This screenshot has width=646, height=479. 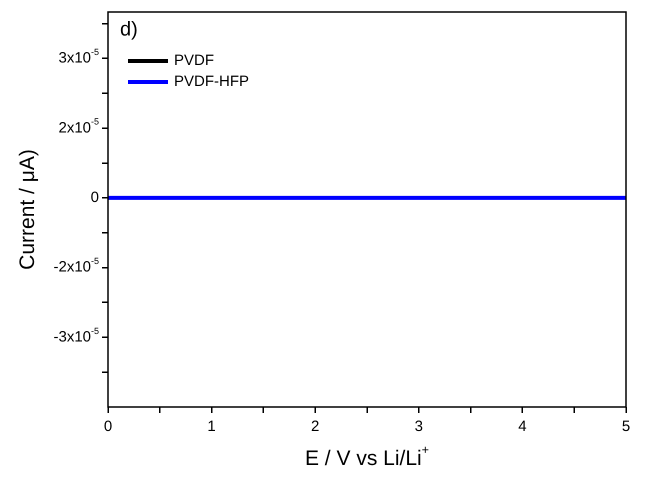 What do you see at coordinates (108, 427) in the screenshot?
I see `x-tick-label: 0` at bounding box center [108, 427].